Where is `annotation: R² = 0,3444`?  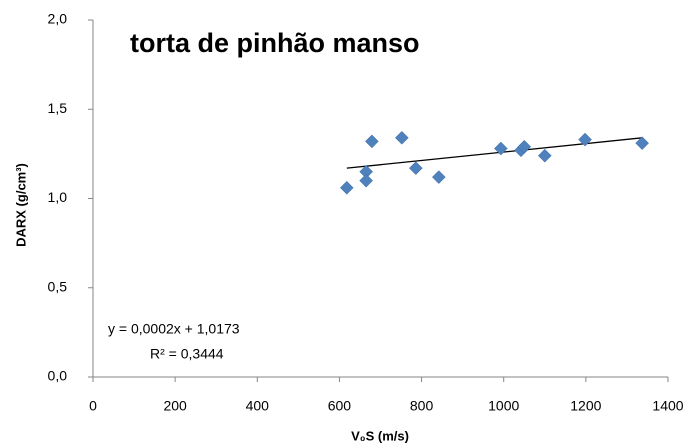
annotation: R² = 0,3444 is located at coordinates (187, 354).